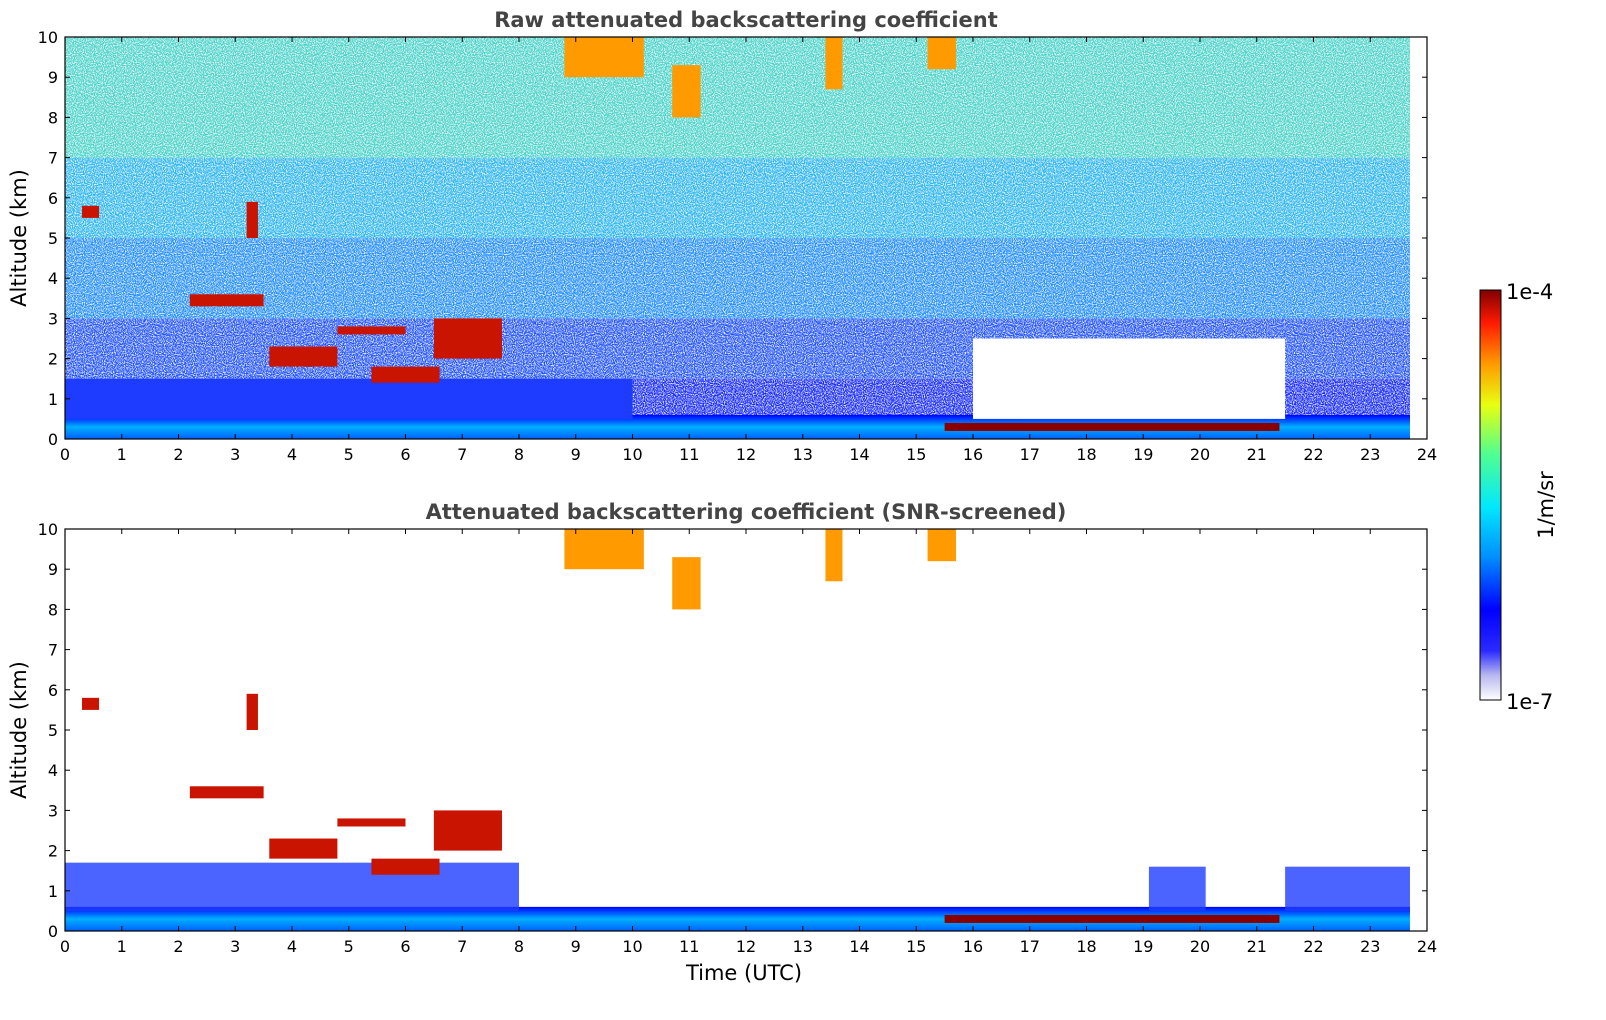 The width and height of the screenshot is (1606, 1020). Describe the element at coordinates (1529, 292) in the screenshot. I see `colorbar-max-label: 1e-4` at that location.